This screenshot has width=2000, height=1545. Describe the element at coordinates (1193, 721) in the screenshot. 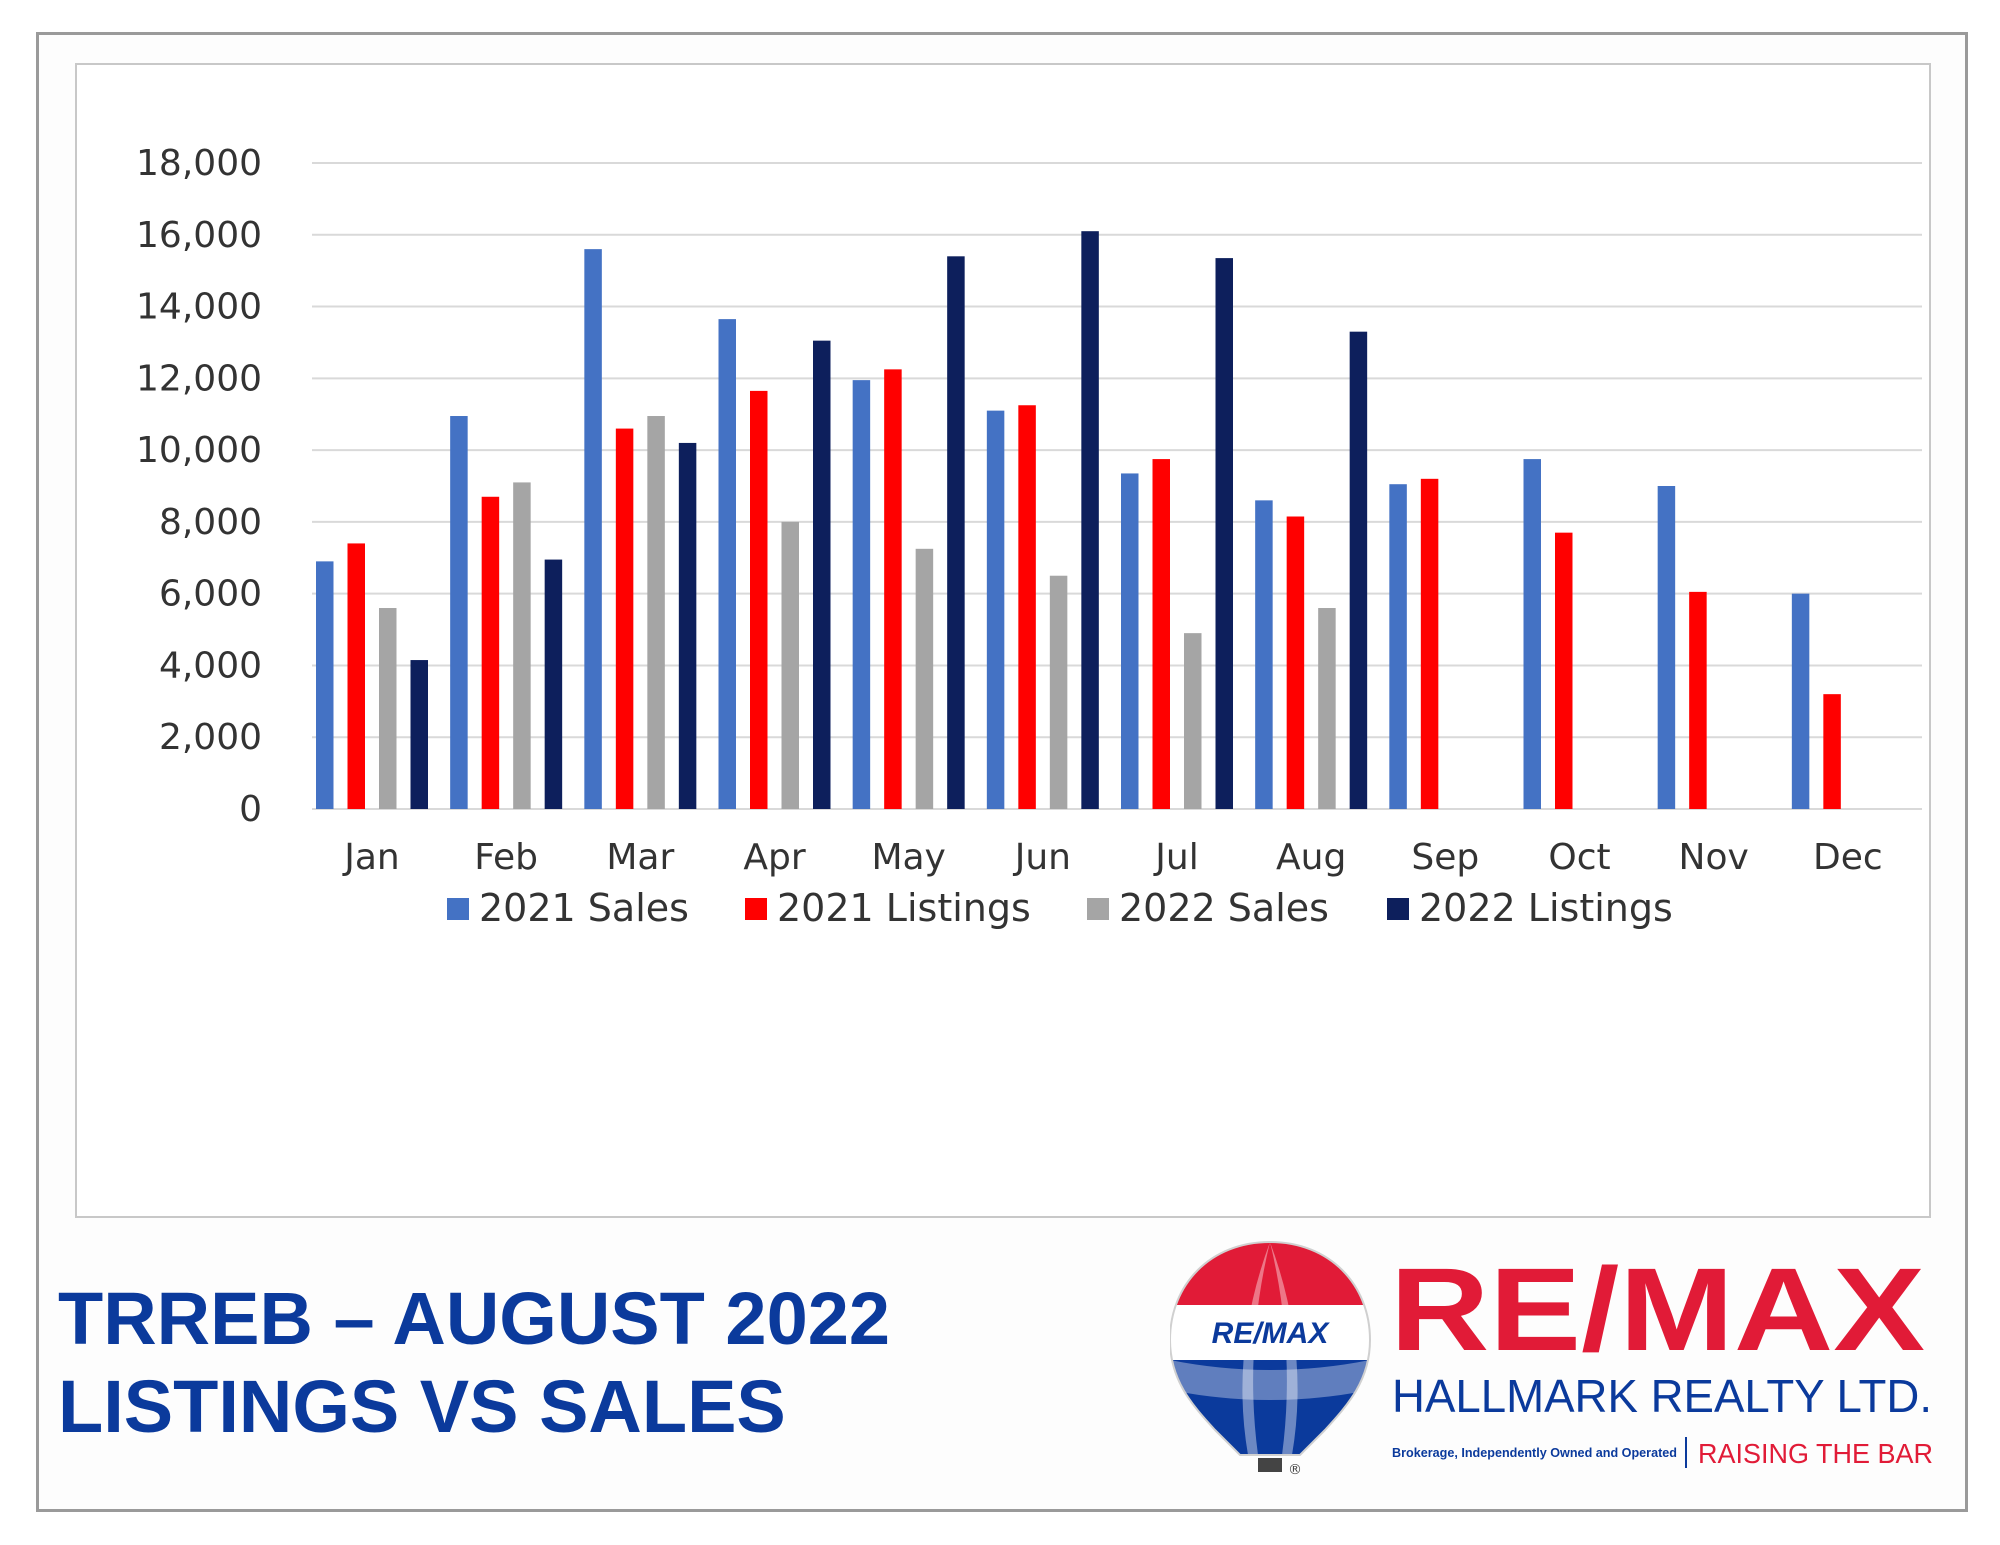

I see `bar-2022-sales-jul` at that location.